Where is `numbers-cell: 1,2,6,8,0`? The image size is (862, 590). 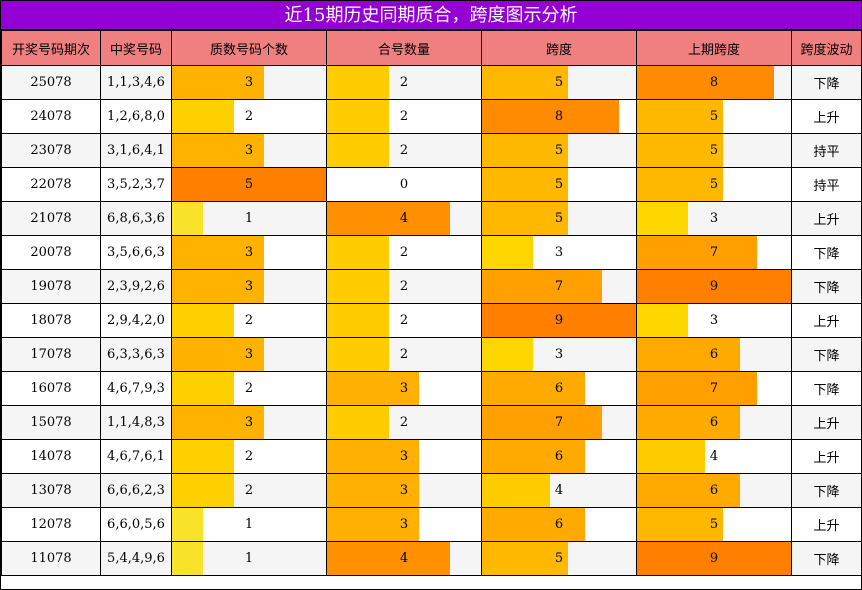
numbers-cell: 1,2,6,8,0 is located at coordinates (136, 116).